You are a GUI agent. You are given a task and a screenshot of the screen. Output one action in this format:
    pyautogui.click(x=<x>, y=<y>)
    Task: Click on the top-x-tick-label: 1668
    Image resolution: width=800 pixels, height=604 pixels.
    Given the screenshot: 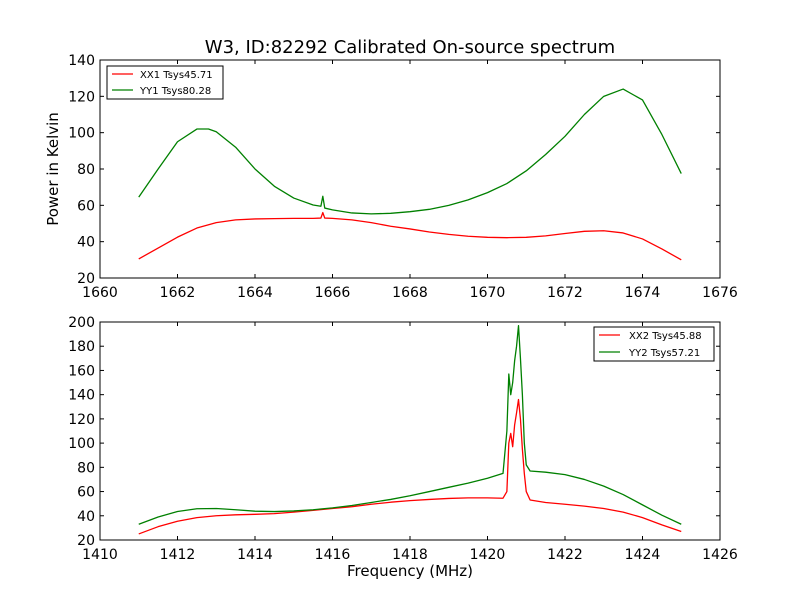 What is the action you would take?
    pyautogui.click(x=410, y=293)
    